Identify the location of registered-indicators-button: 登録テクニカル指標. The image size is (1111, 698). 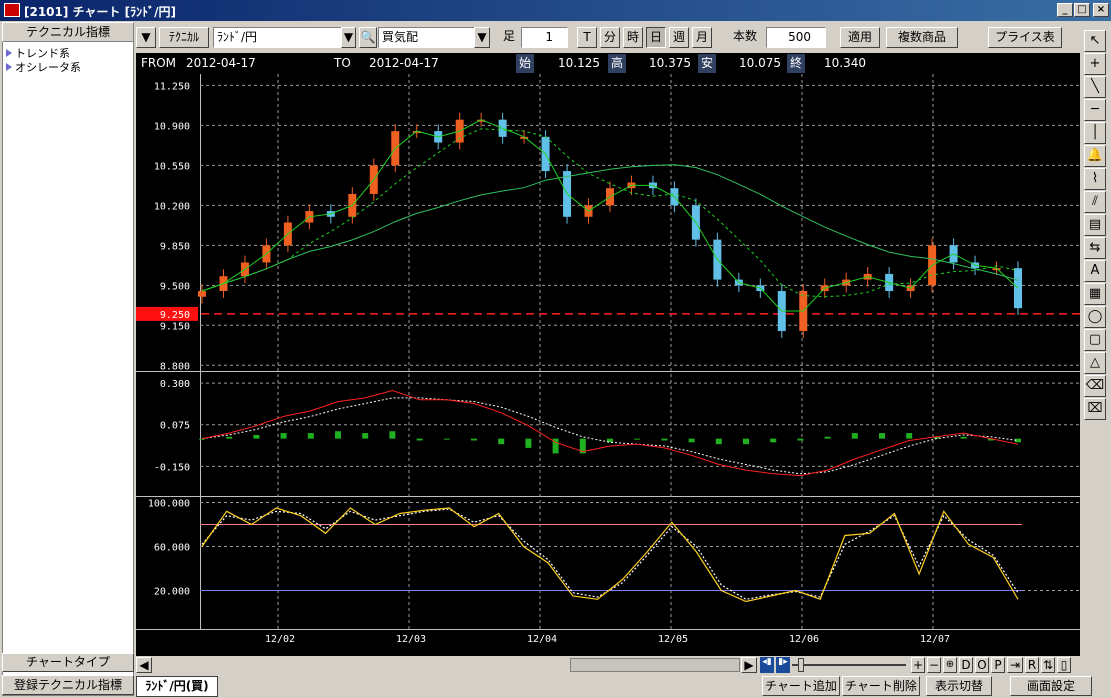
(68, 685).